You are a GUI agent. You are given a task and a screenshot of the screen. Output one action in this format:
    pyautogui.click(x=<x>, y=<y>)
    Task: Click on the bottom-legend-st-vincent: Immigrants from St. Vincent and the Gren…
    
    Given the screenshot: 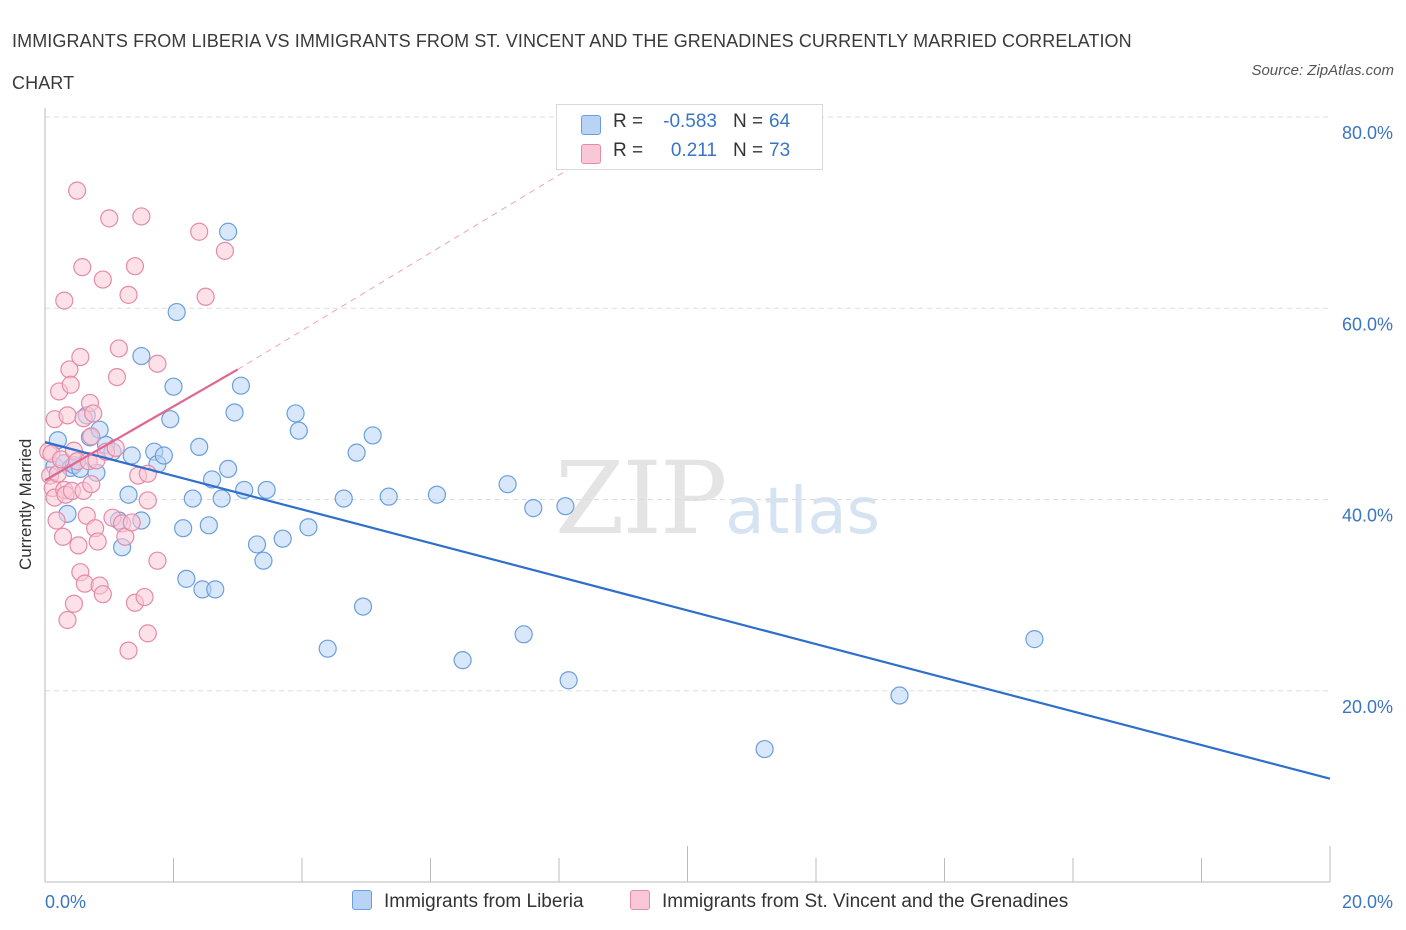 What is the action you would take?
    pyautogui.click(x=849, y=901)
    